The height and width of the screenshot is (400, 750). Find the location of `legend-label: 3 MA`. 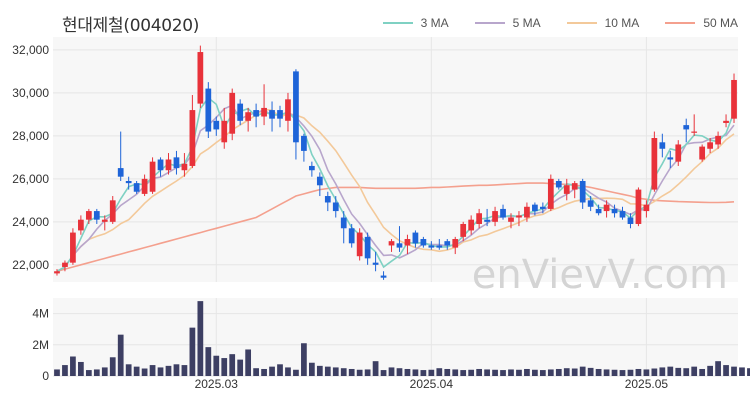

legend-label: 3 MA is located at coordinates (434, 23).